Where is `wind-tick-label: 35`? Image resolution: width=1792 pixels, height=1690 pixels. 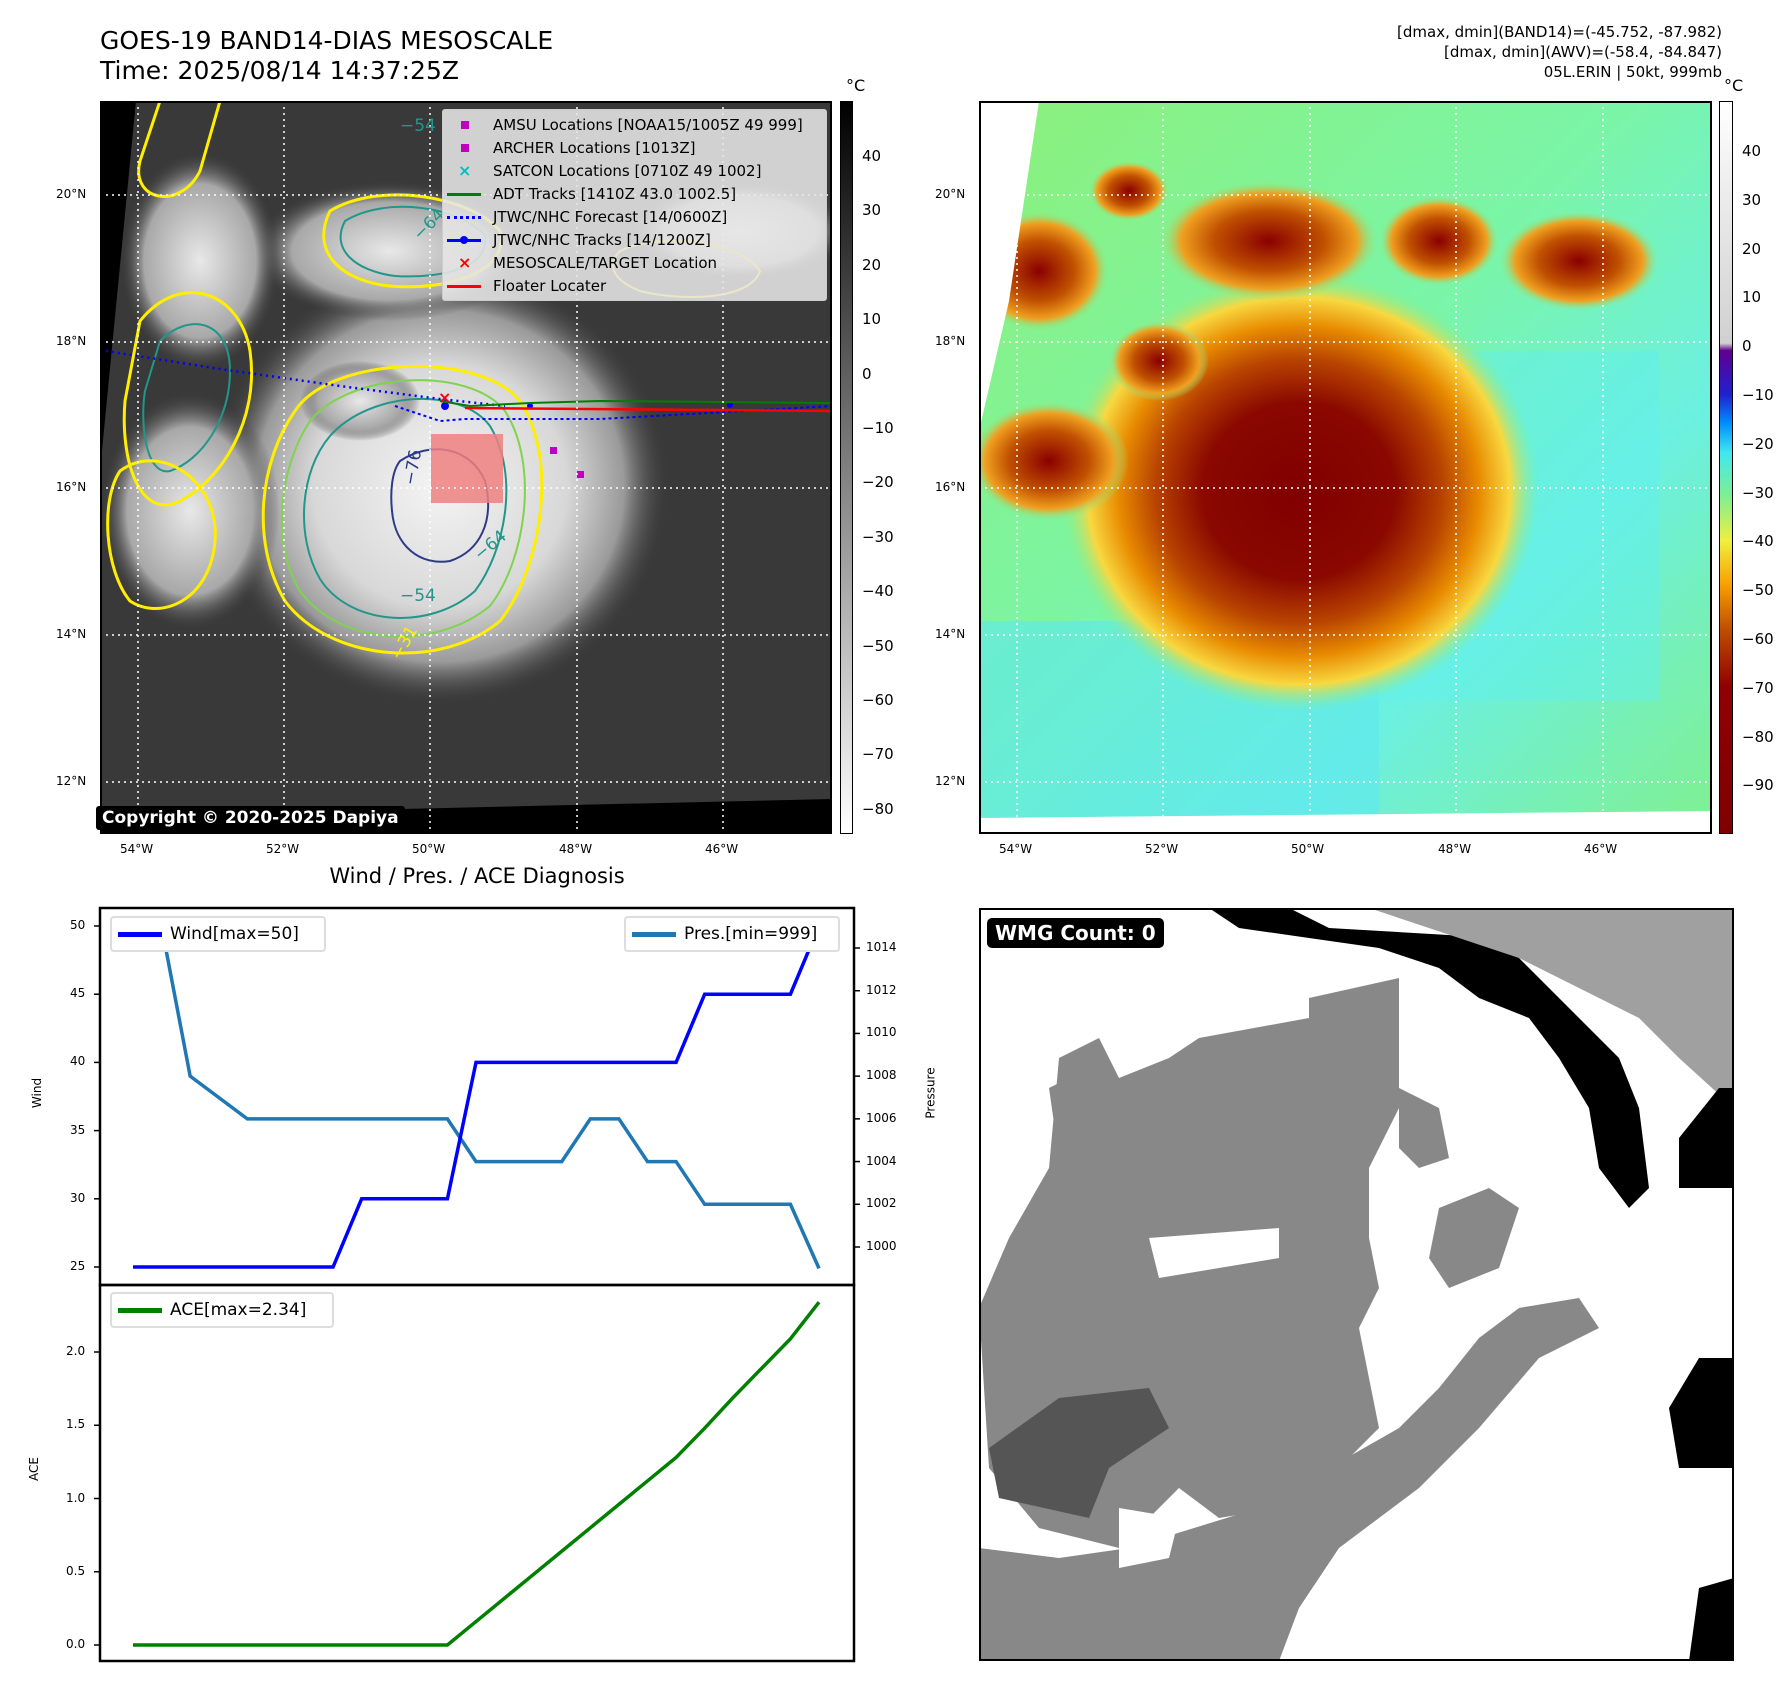 wind-tick-label: 35 is located at coordinates (78, 1129).